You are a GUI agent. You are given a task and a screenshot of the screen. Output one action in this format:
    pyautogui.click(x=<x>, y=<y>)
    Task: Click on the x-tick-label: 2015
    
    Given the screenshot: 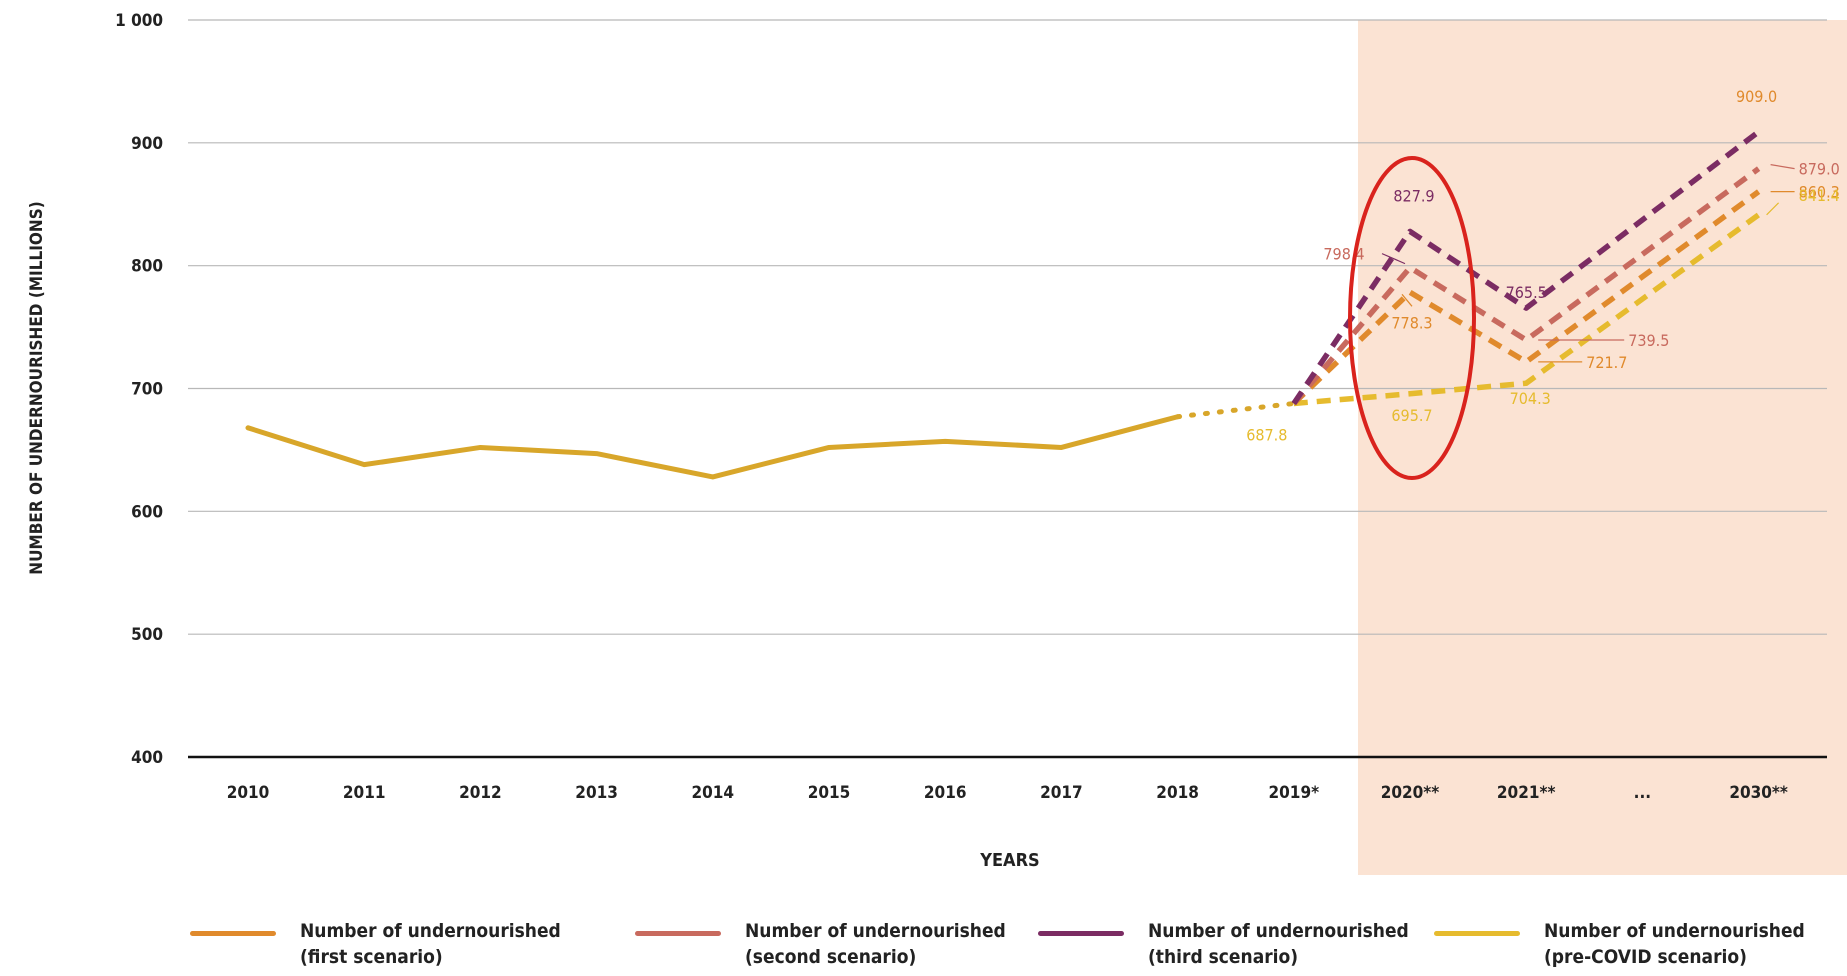 What is the action you would take?
    pyautogui.click(x=829, y=793)
    